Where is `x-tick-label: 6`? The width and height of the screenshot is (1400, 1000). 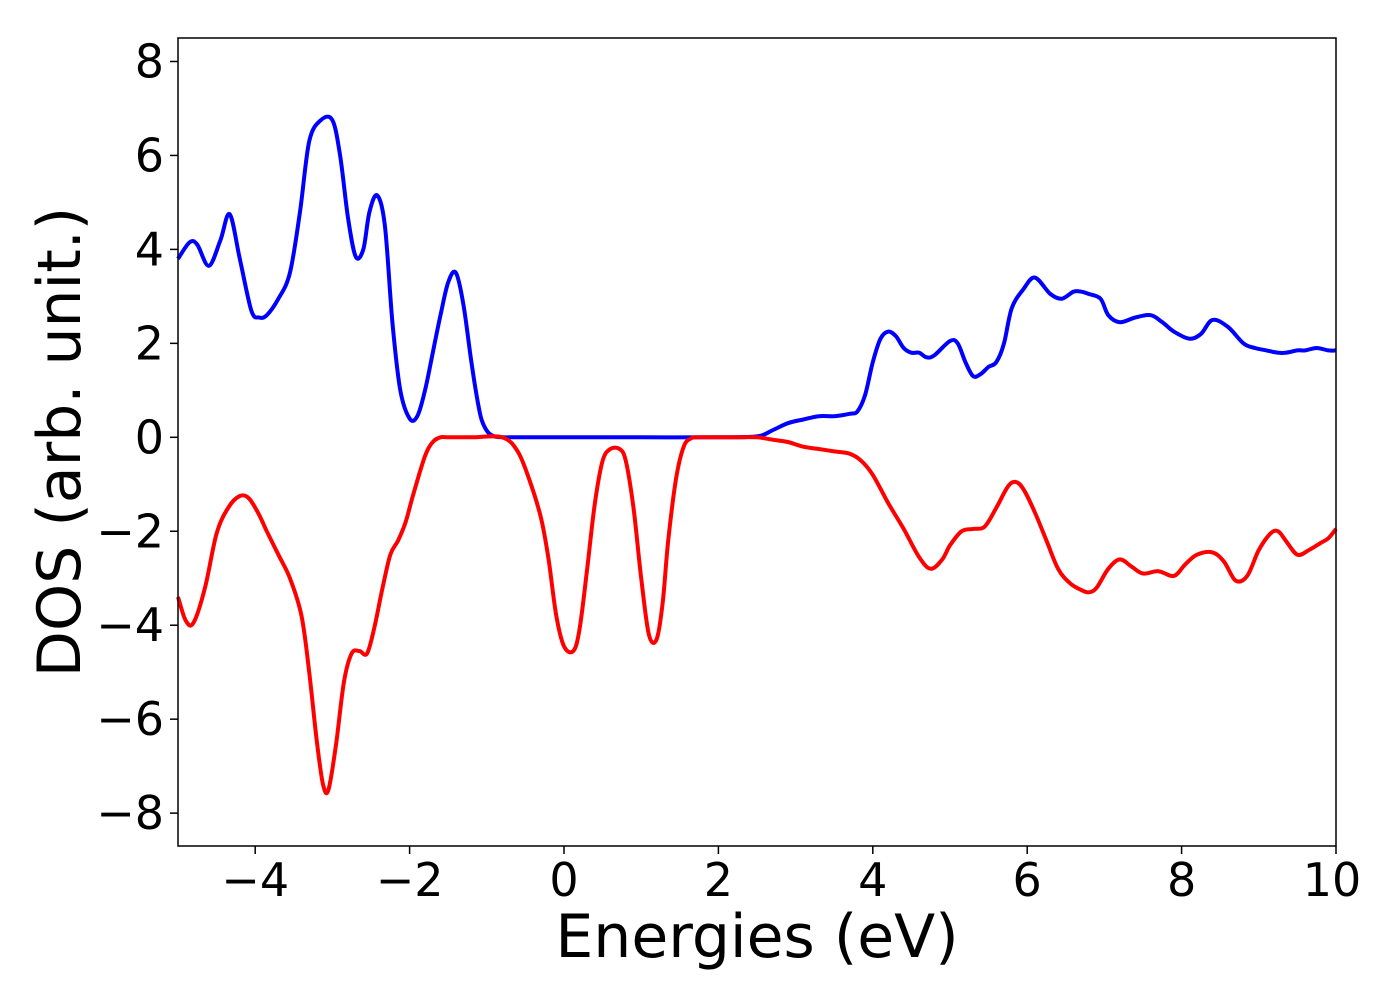 x-tick-label: 6 is located at coordinates (1027, 880).